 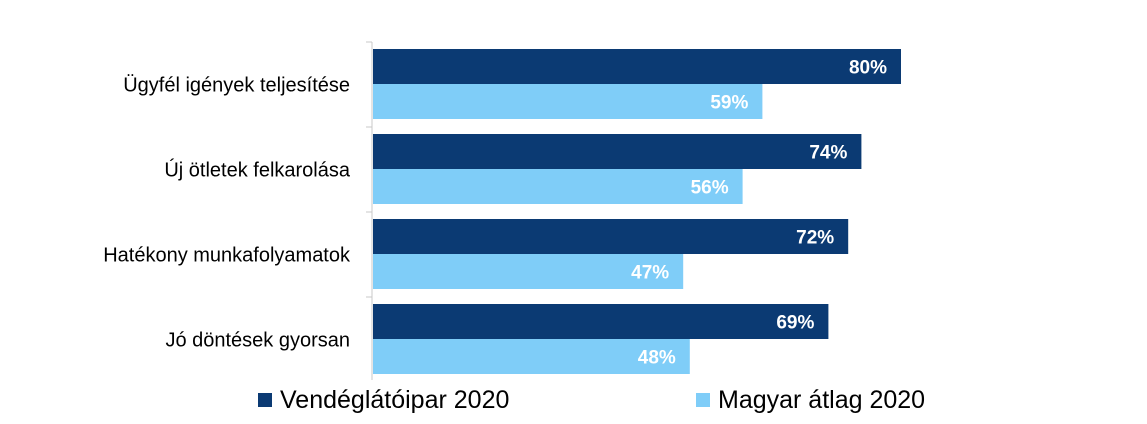 I want to click on legend-label-series-2: Magyar átlag 2020, so click(x=822, y=399).